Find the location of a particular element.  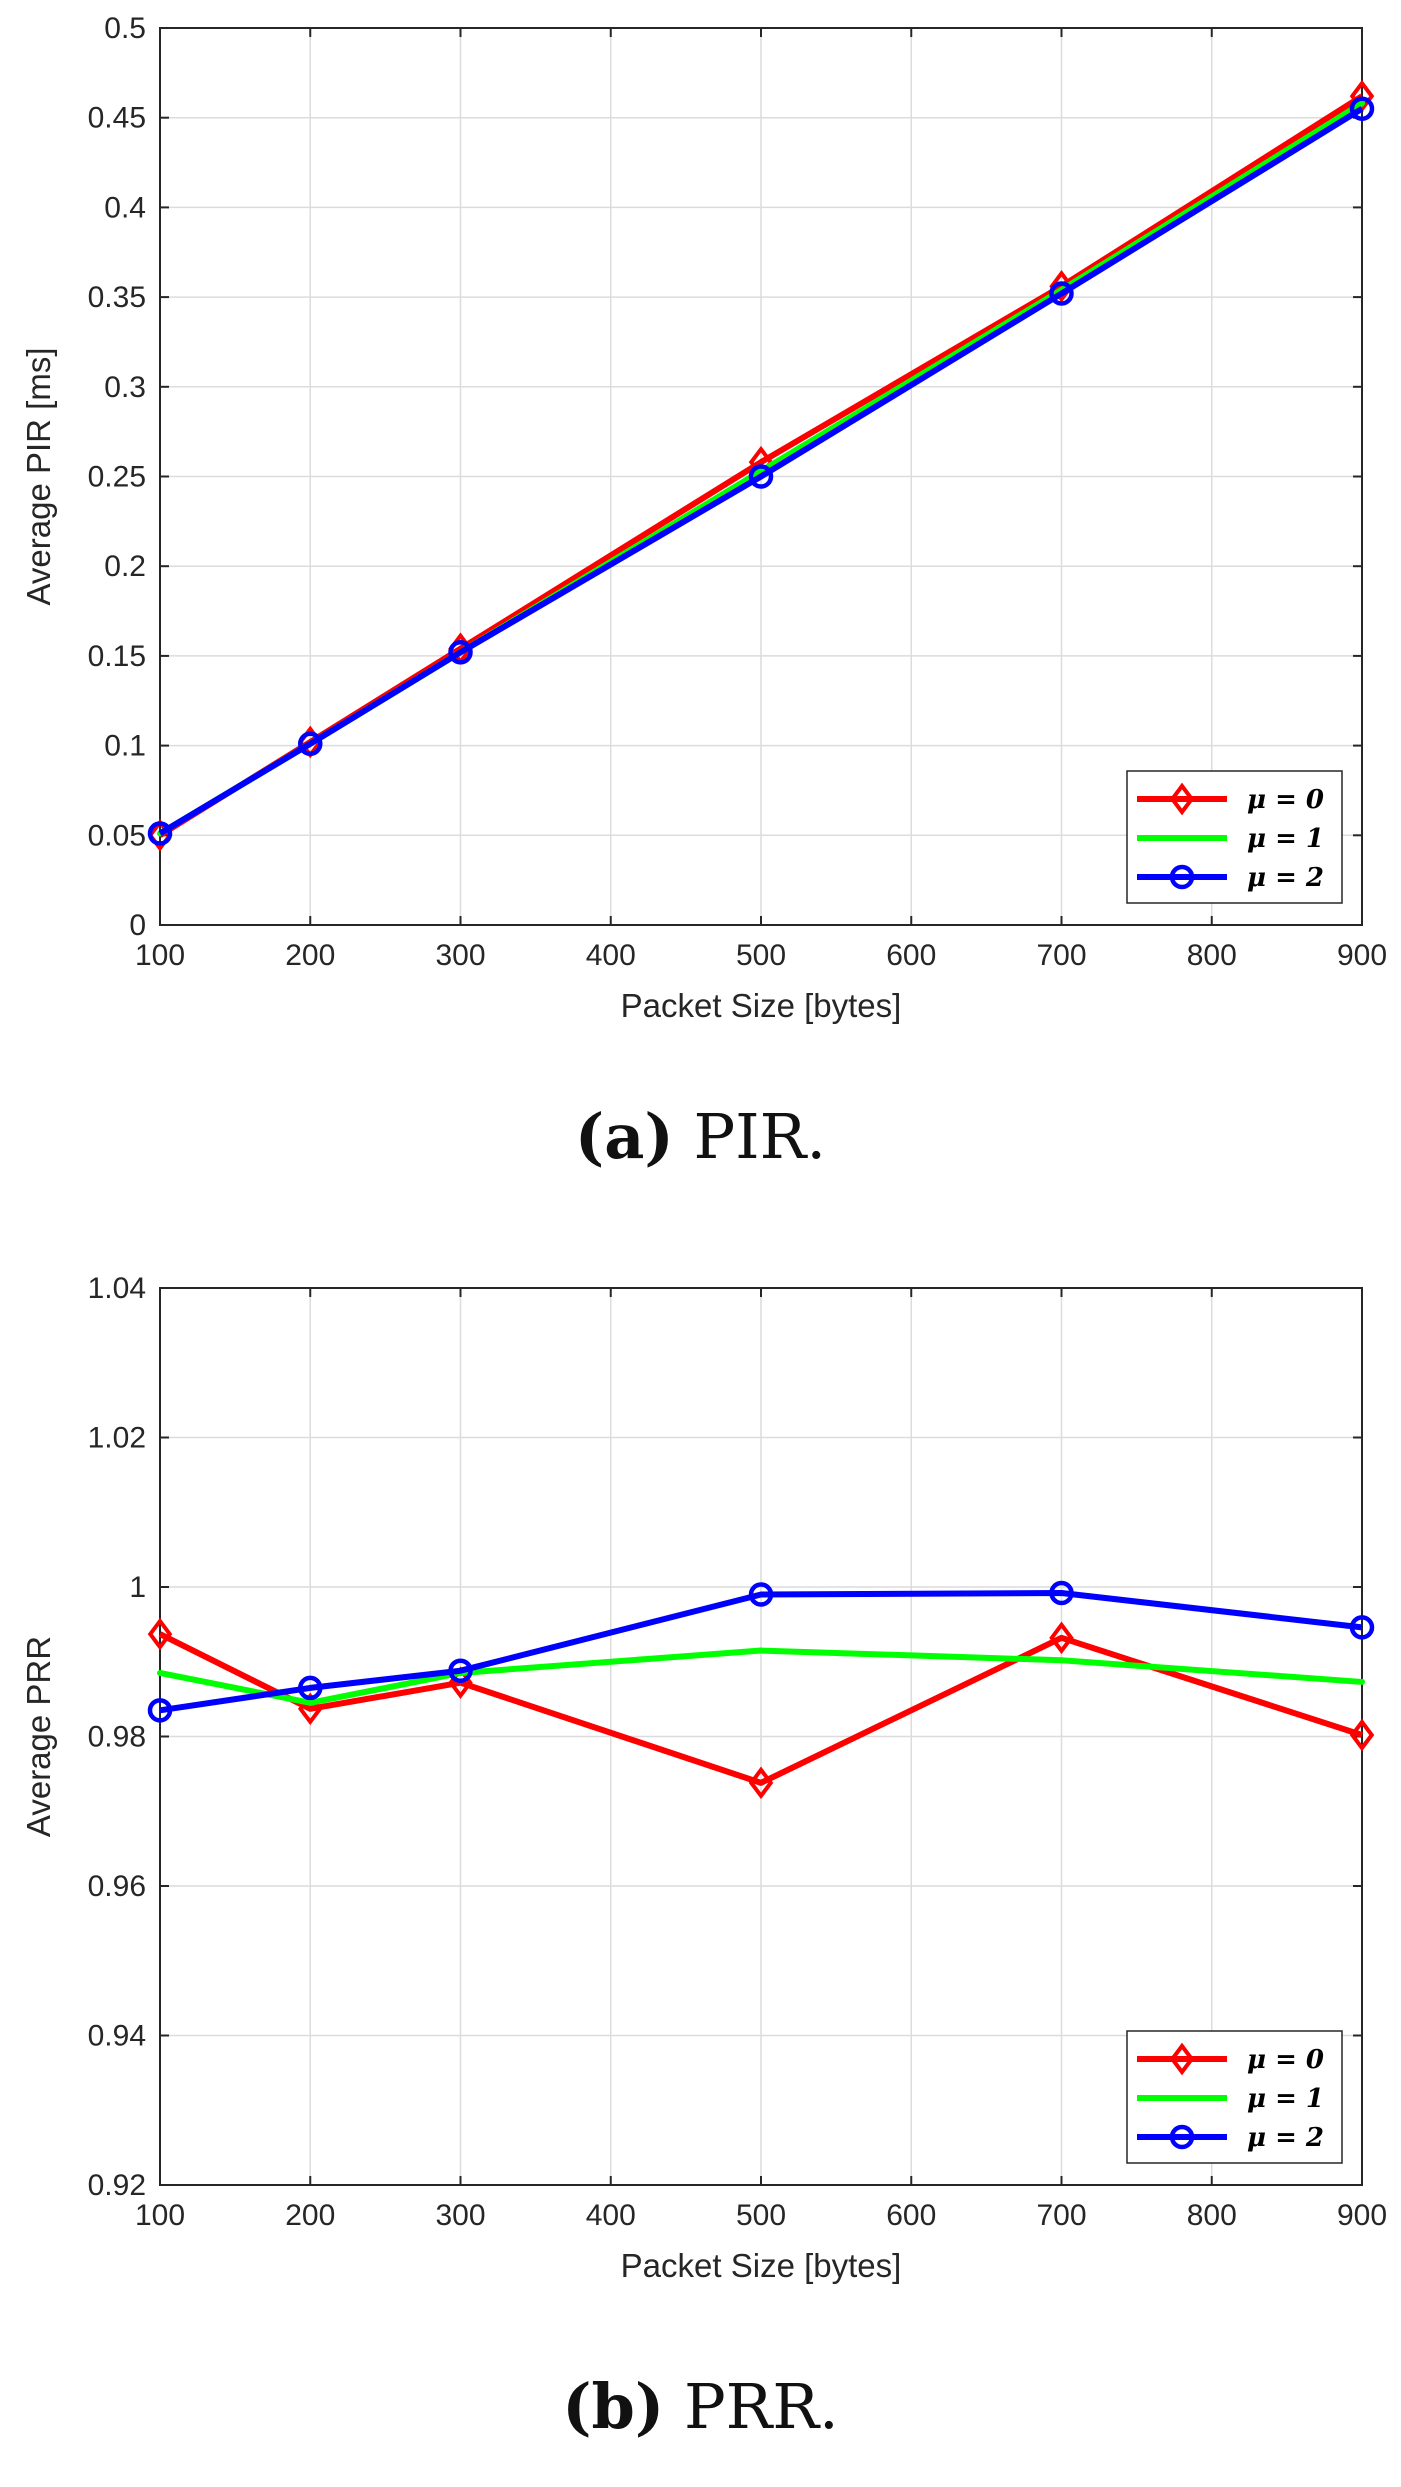

y-tick-label: 1 is located at coordinates (137, 1587).